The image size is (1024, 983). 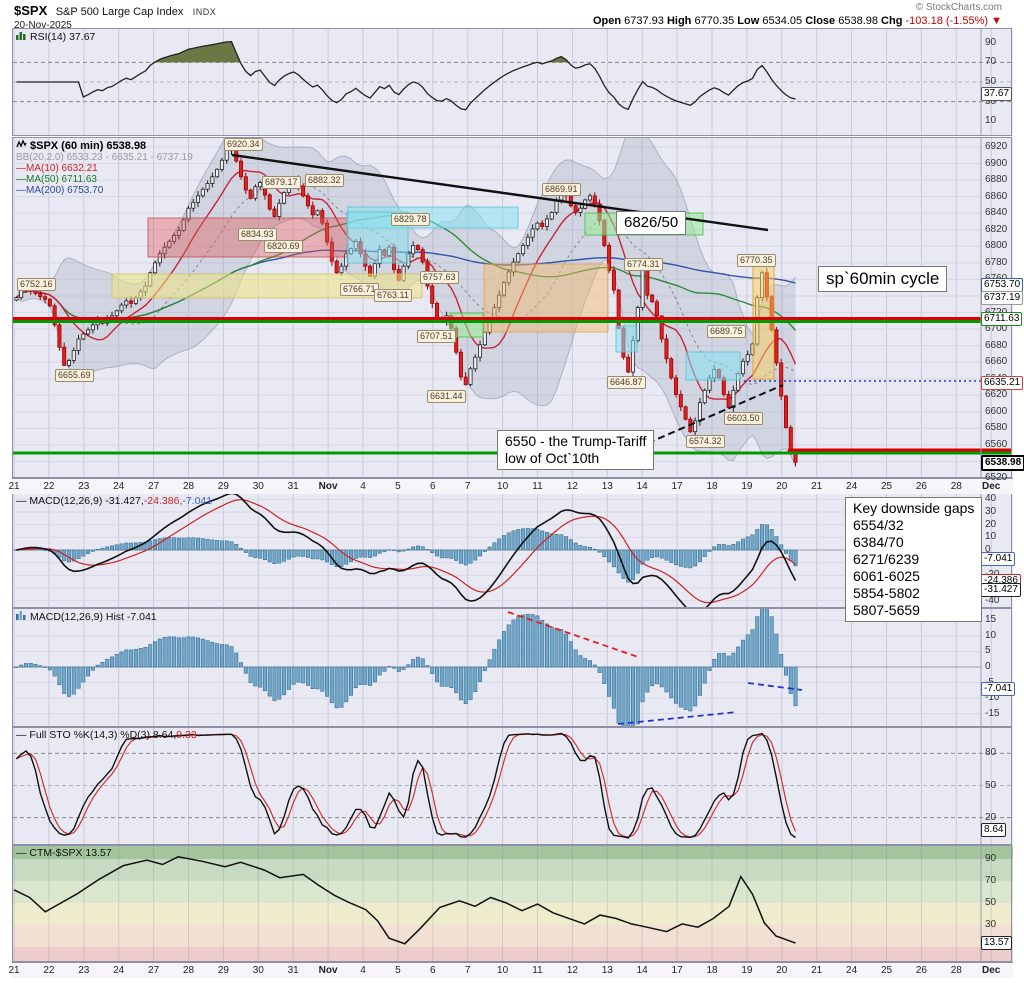 What do you see at coordinates (86, 616) in the screenshot?
I see `hist-legend: MACD(12,26,9) Hist -7.041` at bounding box center [86, 616].